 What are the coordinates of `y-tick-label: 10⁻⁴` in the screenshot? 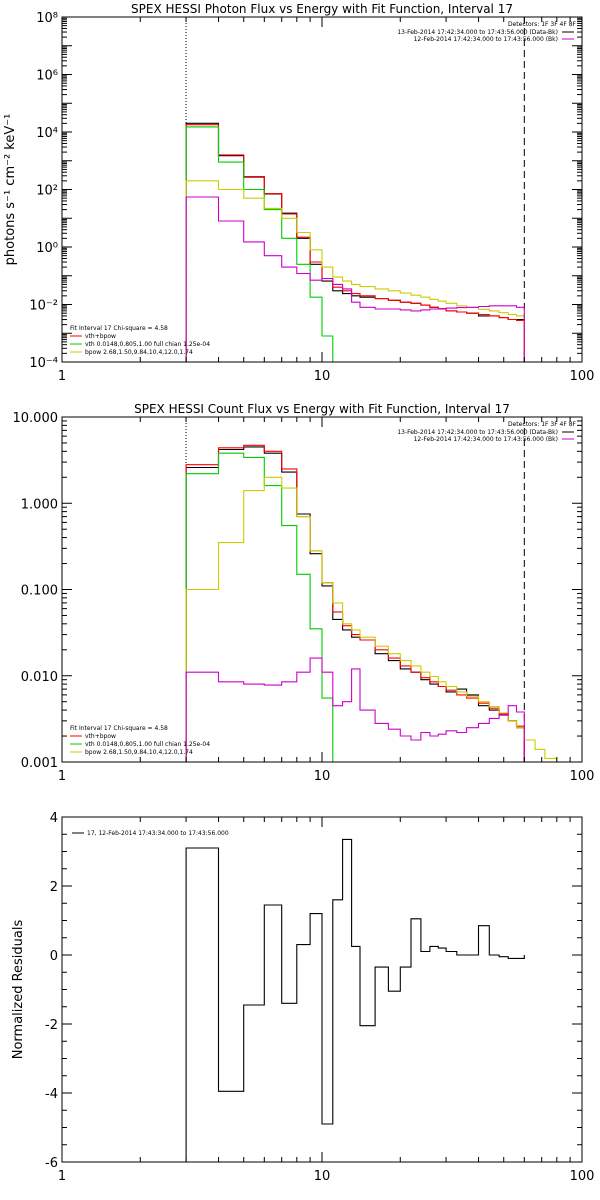 It's located at (43, 363).